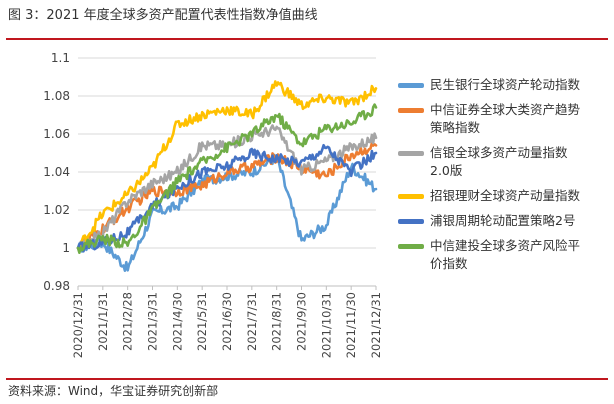  What do you see at coordinates (351, 325) in the screenshot?
I see `x-tick-label: 2021/11/30` at bounding box center [351, 325].